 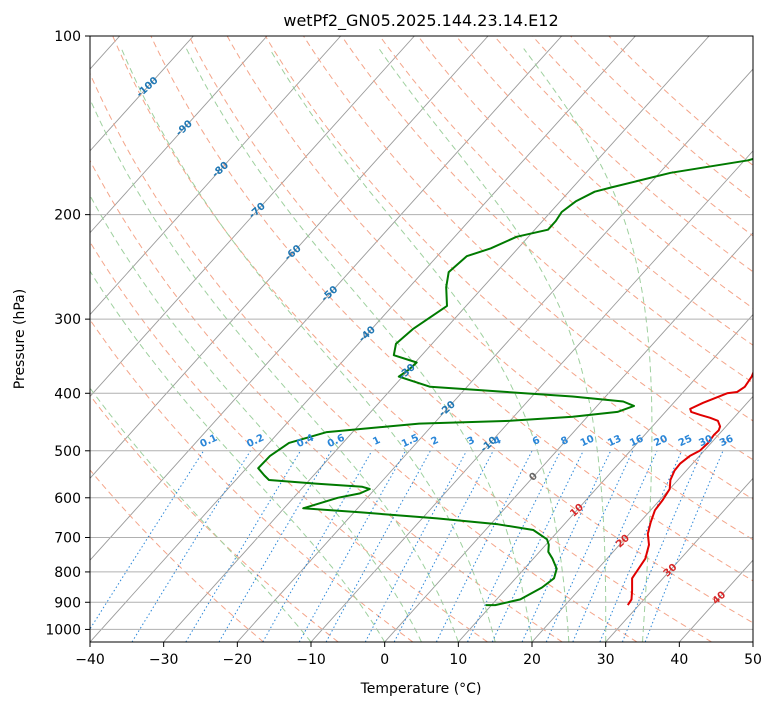 I want to click on y-tick-label: 100, so click(x=67, y=37).